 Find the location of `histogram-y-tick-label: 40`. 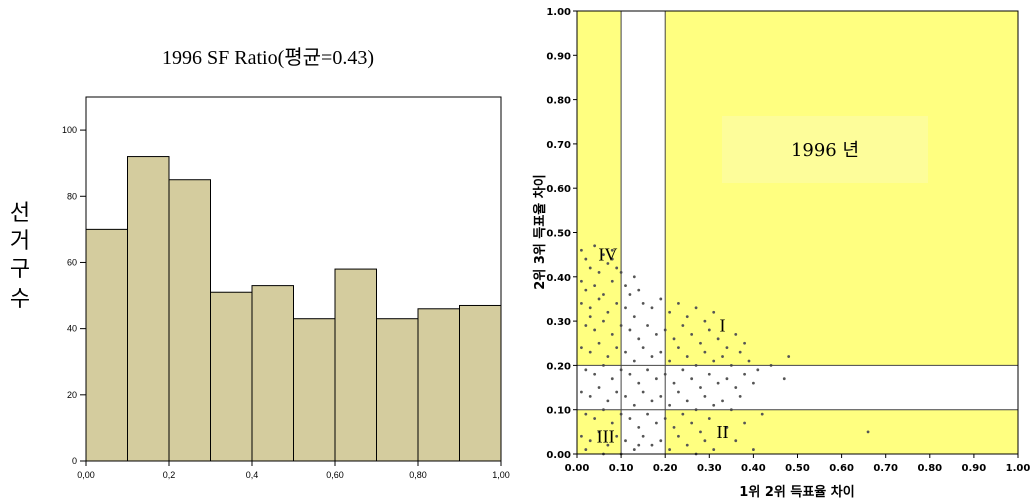

histogram-y-tick-label: 40 is located at coordinates (72, 329).